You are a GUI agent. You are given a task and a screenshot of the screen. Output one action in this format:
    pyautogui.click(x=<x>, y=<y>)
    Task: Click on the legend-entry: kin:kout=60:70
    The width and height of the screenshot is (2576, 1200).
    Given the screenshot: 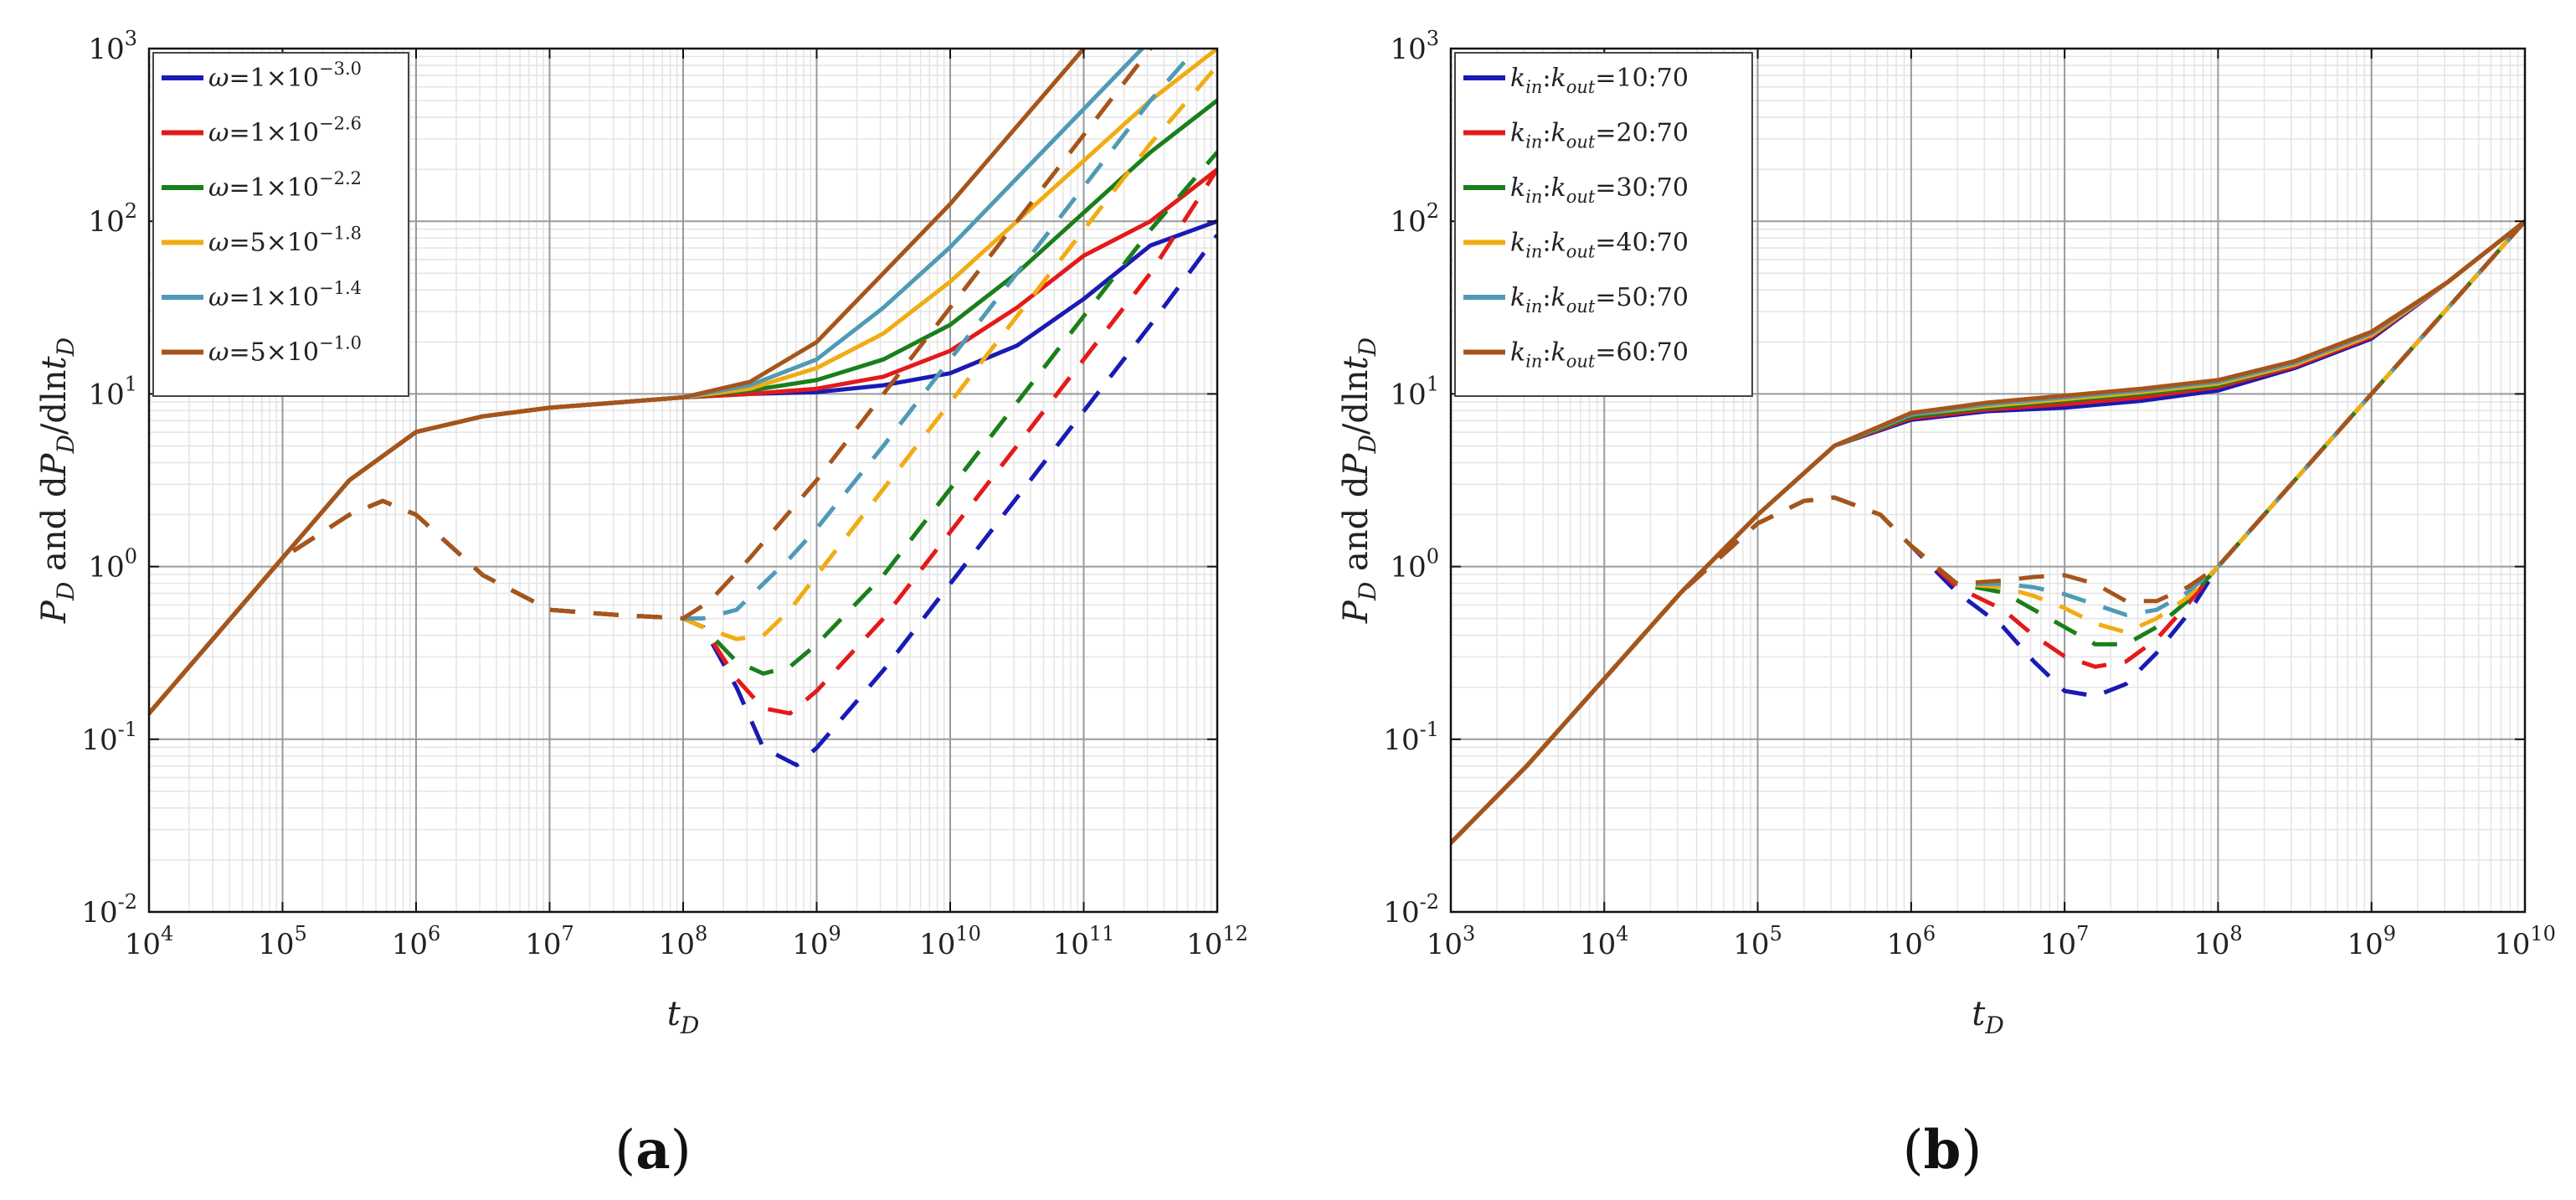 What is the action you would take?
    pyautogui.click(x=1600, y=355)
    